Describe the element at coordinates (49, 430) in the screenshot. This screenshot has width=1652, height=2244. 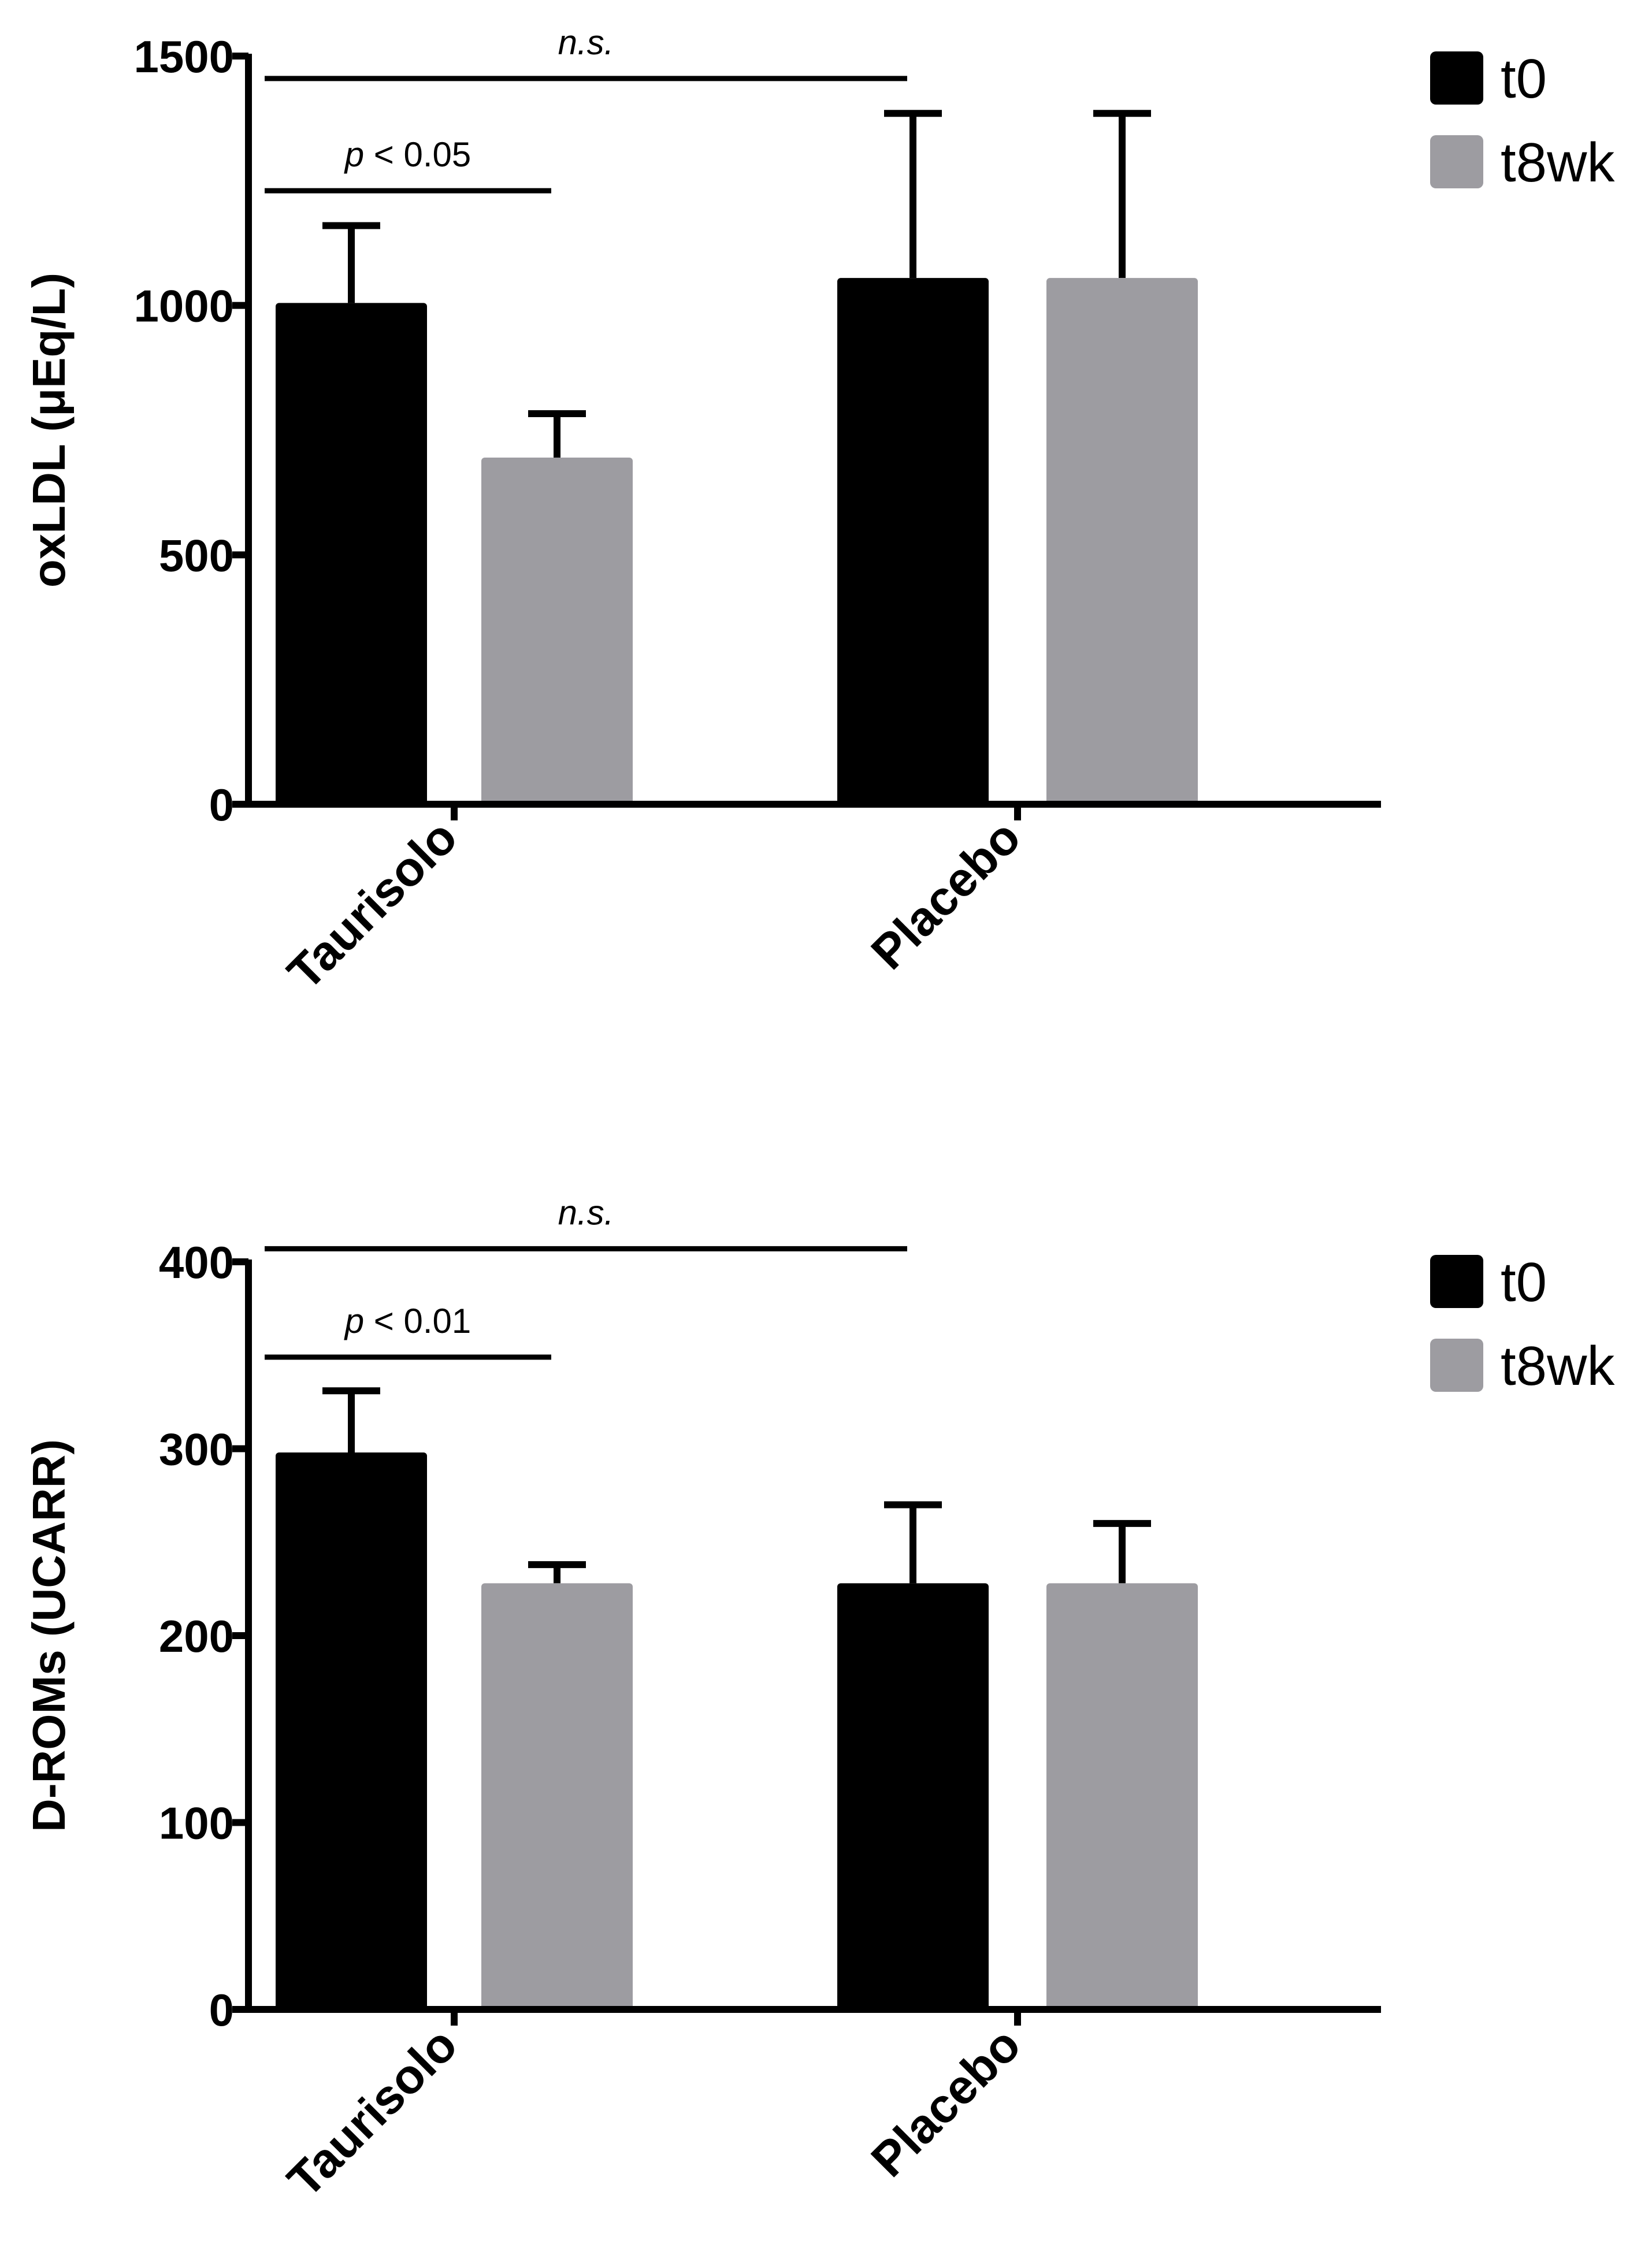
I see `y-axis-title: oxLDL (μEq/L)` at that location.